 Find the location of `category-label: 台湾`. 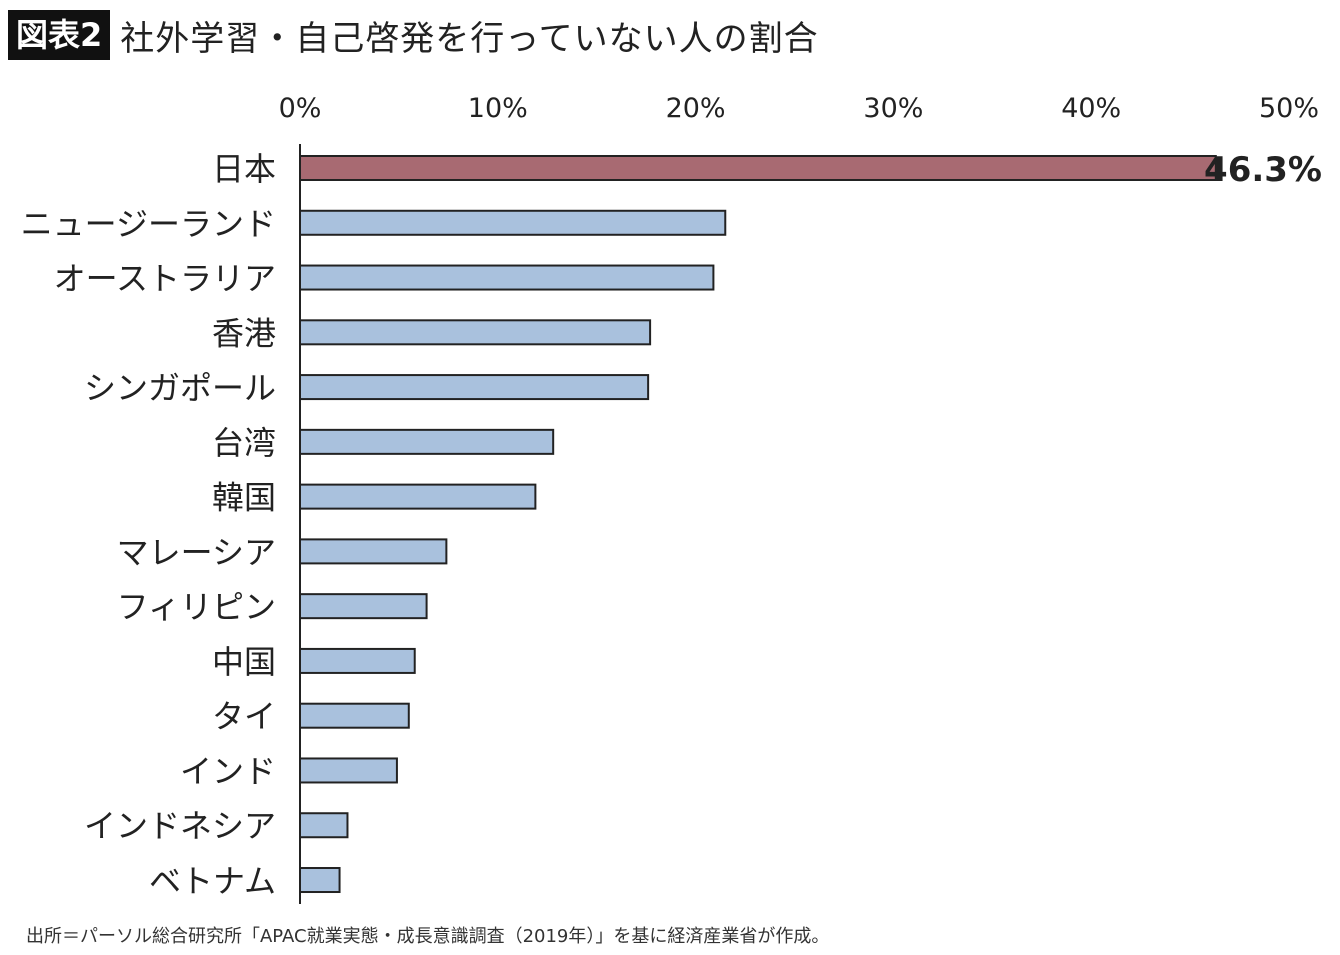

category-label: 台湾 is located at coordinates (244, 443).